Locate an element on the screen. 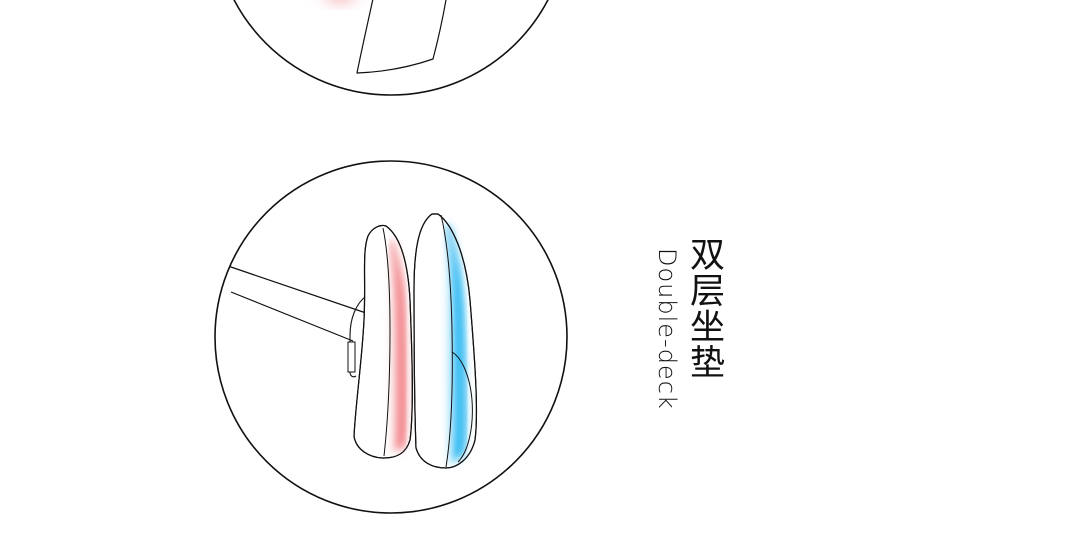  seat-rail is located at coordinates (297, 321).